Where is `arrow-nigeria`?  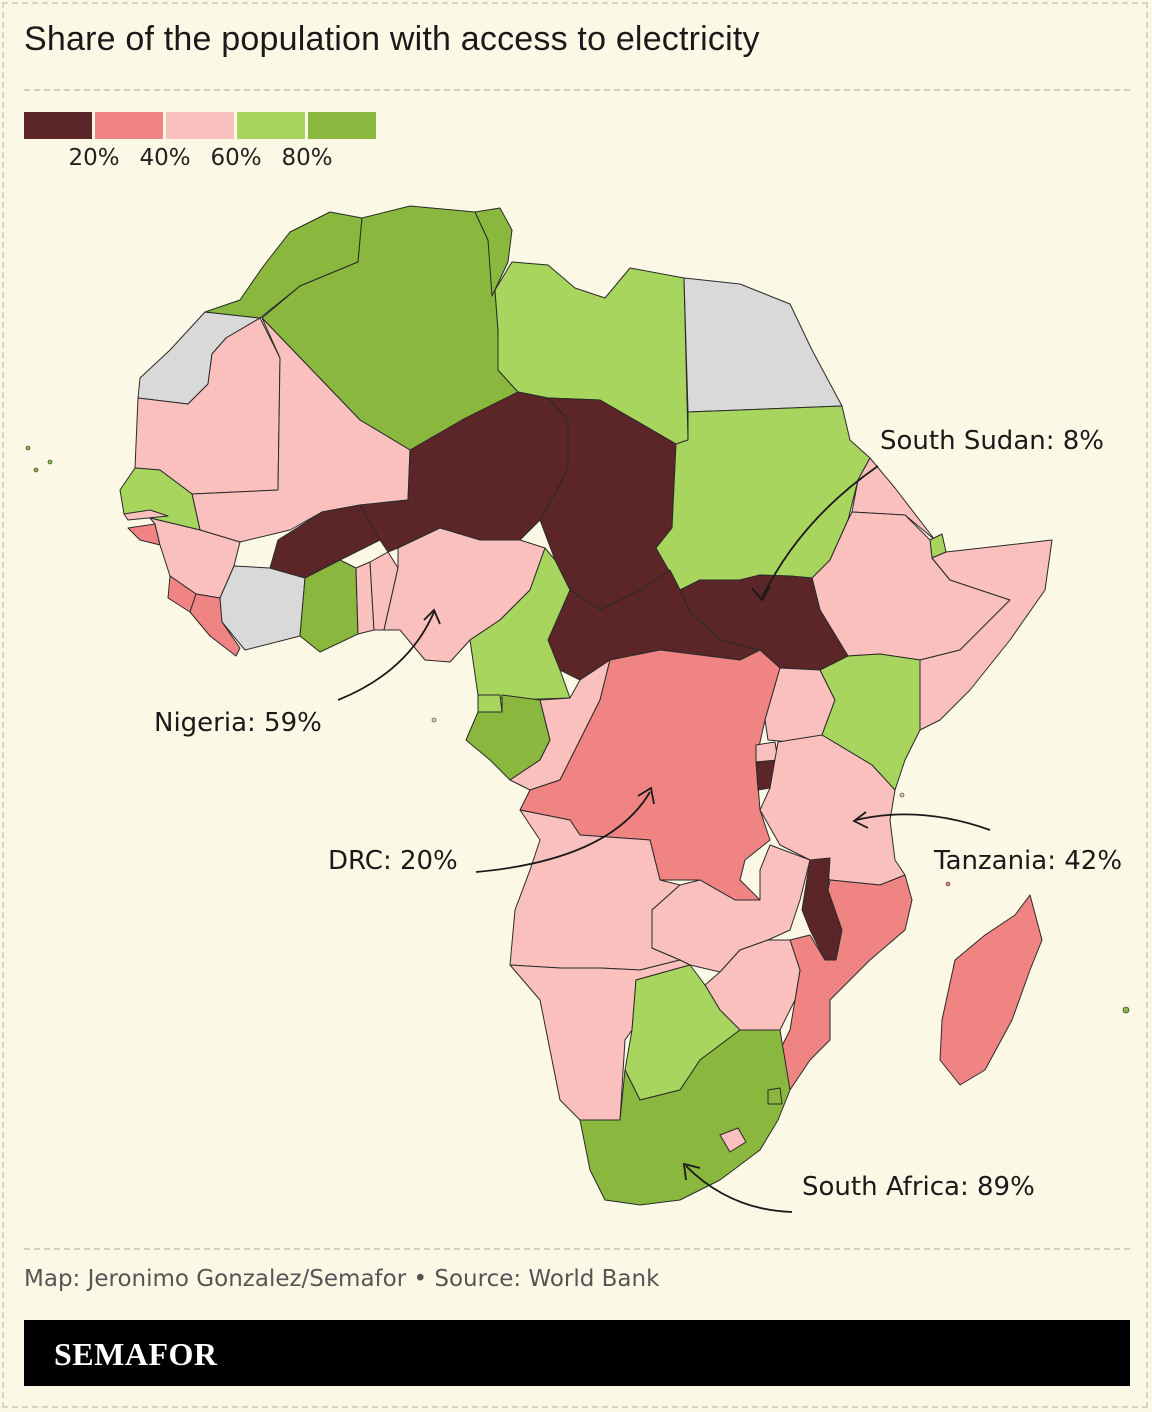 arrow-nigeria is located at coordinates (386, 656).